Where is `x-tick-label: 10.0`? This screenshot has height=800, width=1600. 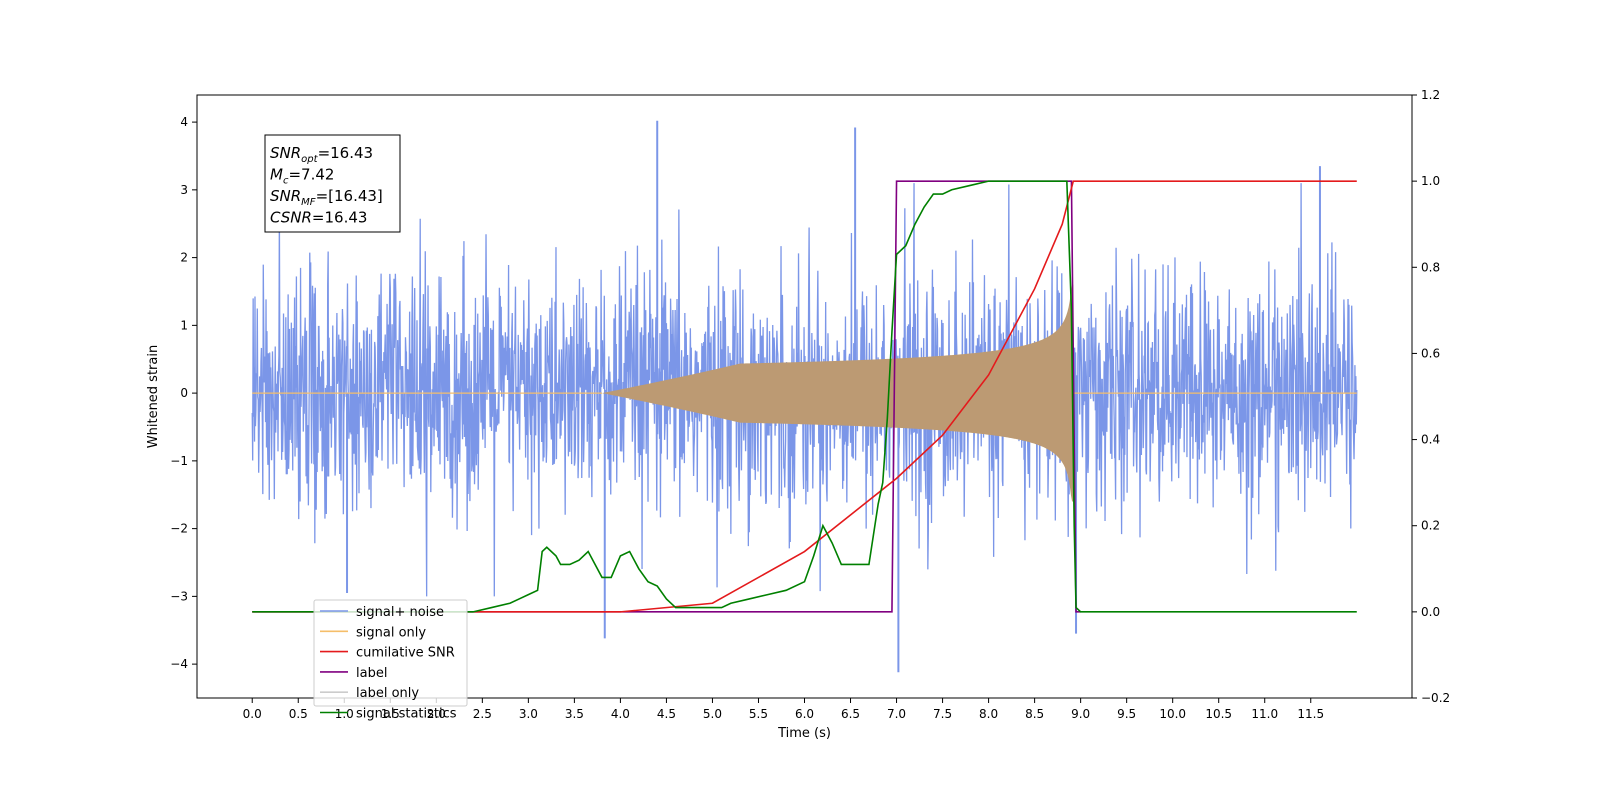
x-tick-label: 10.0 is located at coordinates (1172, 714).